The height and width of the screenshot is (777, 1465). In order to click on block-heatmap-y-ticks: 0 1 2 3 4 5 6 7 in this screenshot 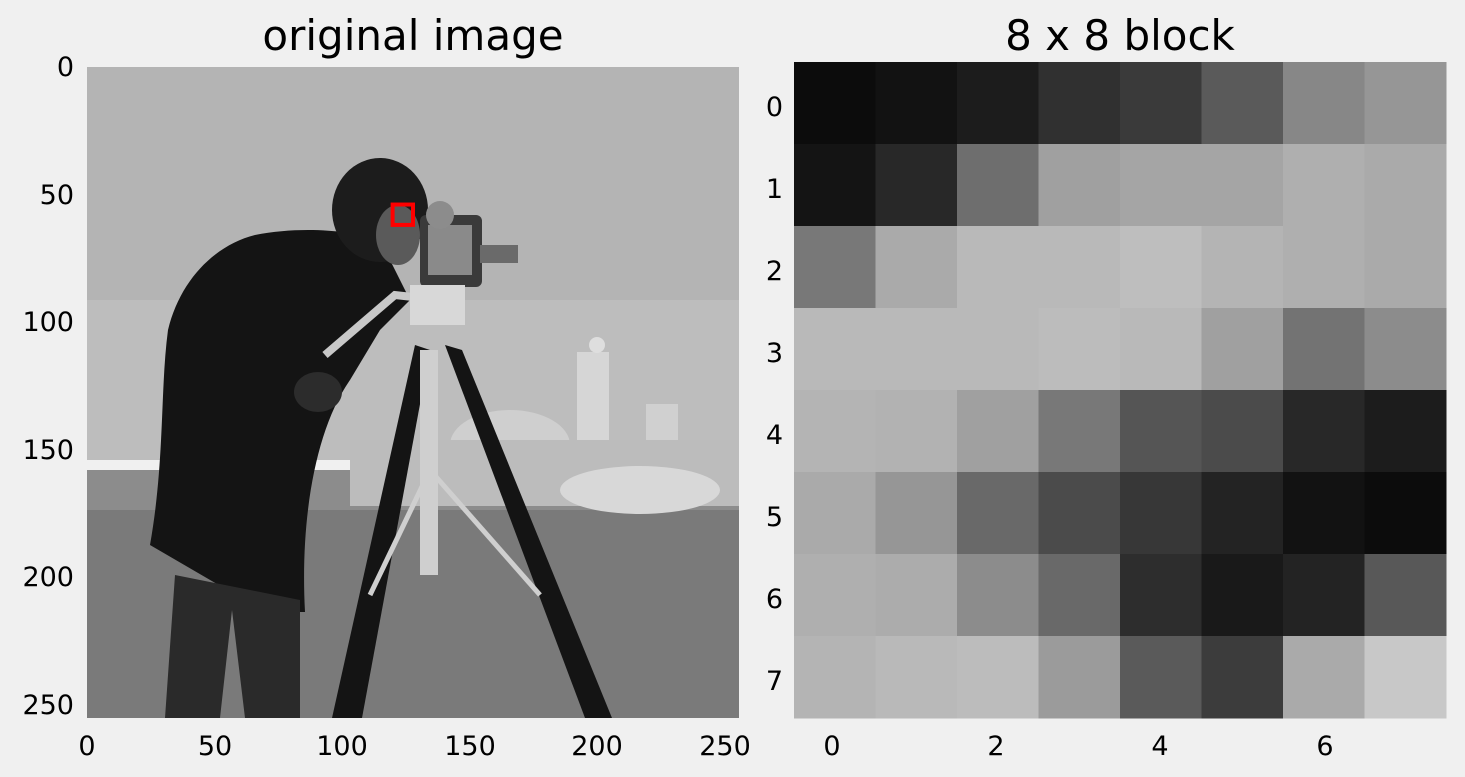, I will do `click(774, 394)`.